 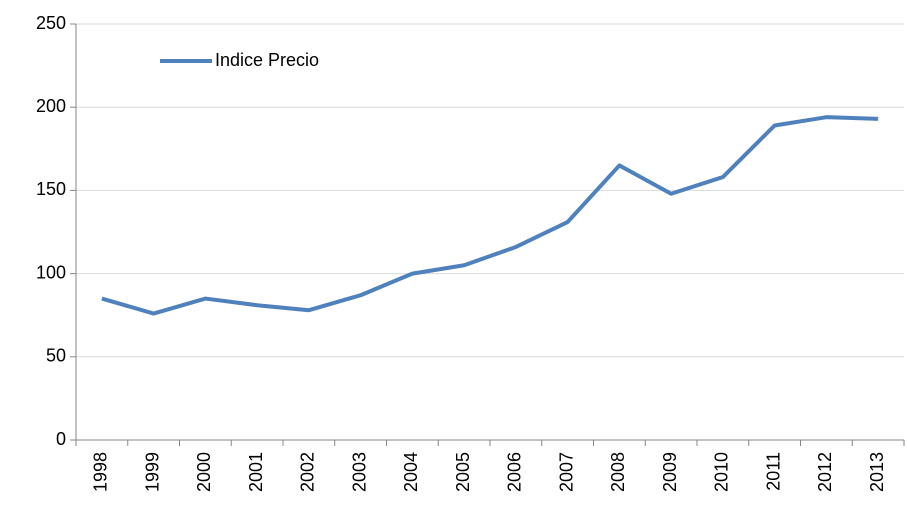 What do you see at coordinates (670, 472) in the screenshot?
I see `x-tick-label: 2009` at bounding box center [670, 472].